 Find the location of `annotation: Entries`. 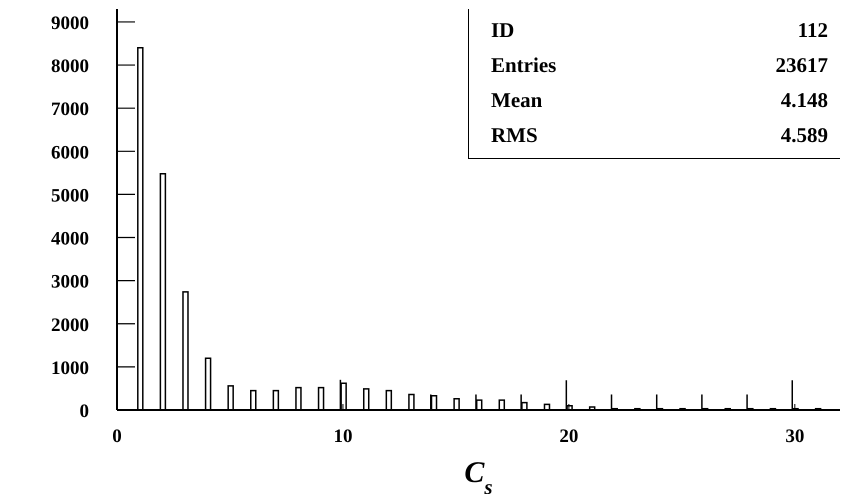

annotation: Entries is located at coordinates (523, 65).